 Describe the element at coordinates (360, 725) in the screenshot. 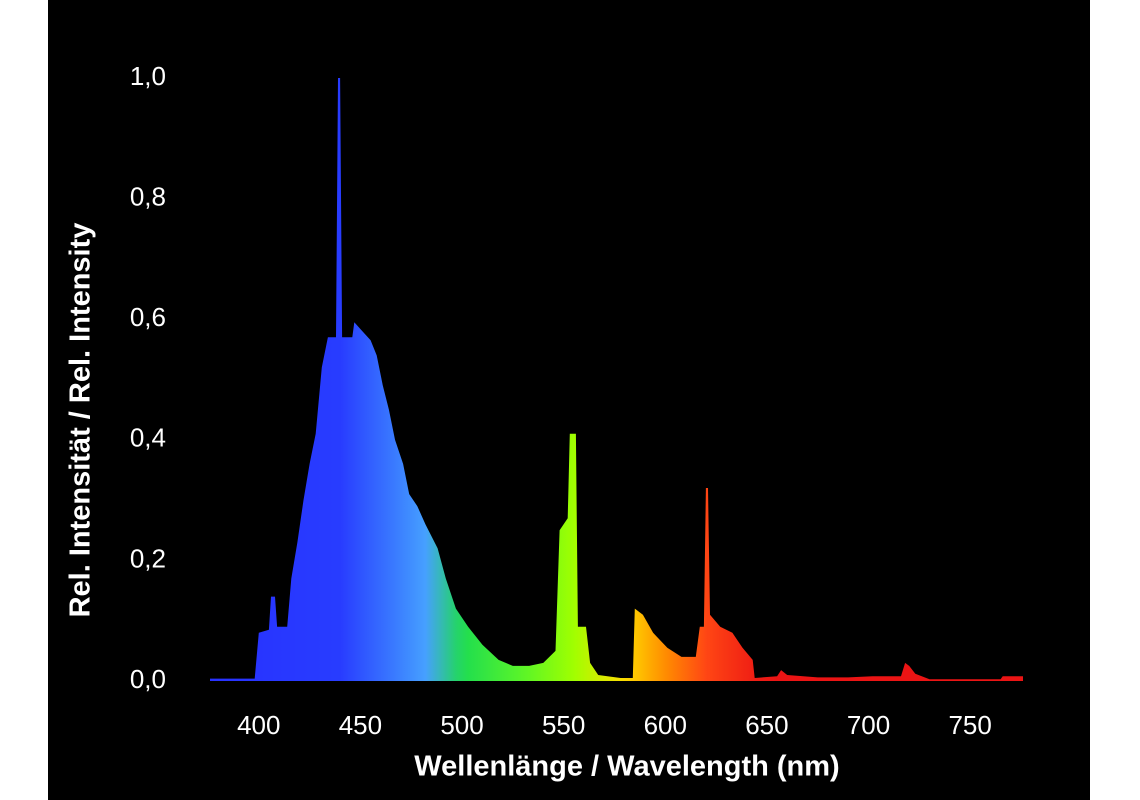

I see `x-tick-label: 450` at that location.